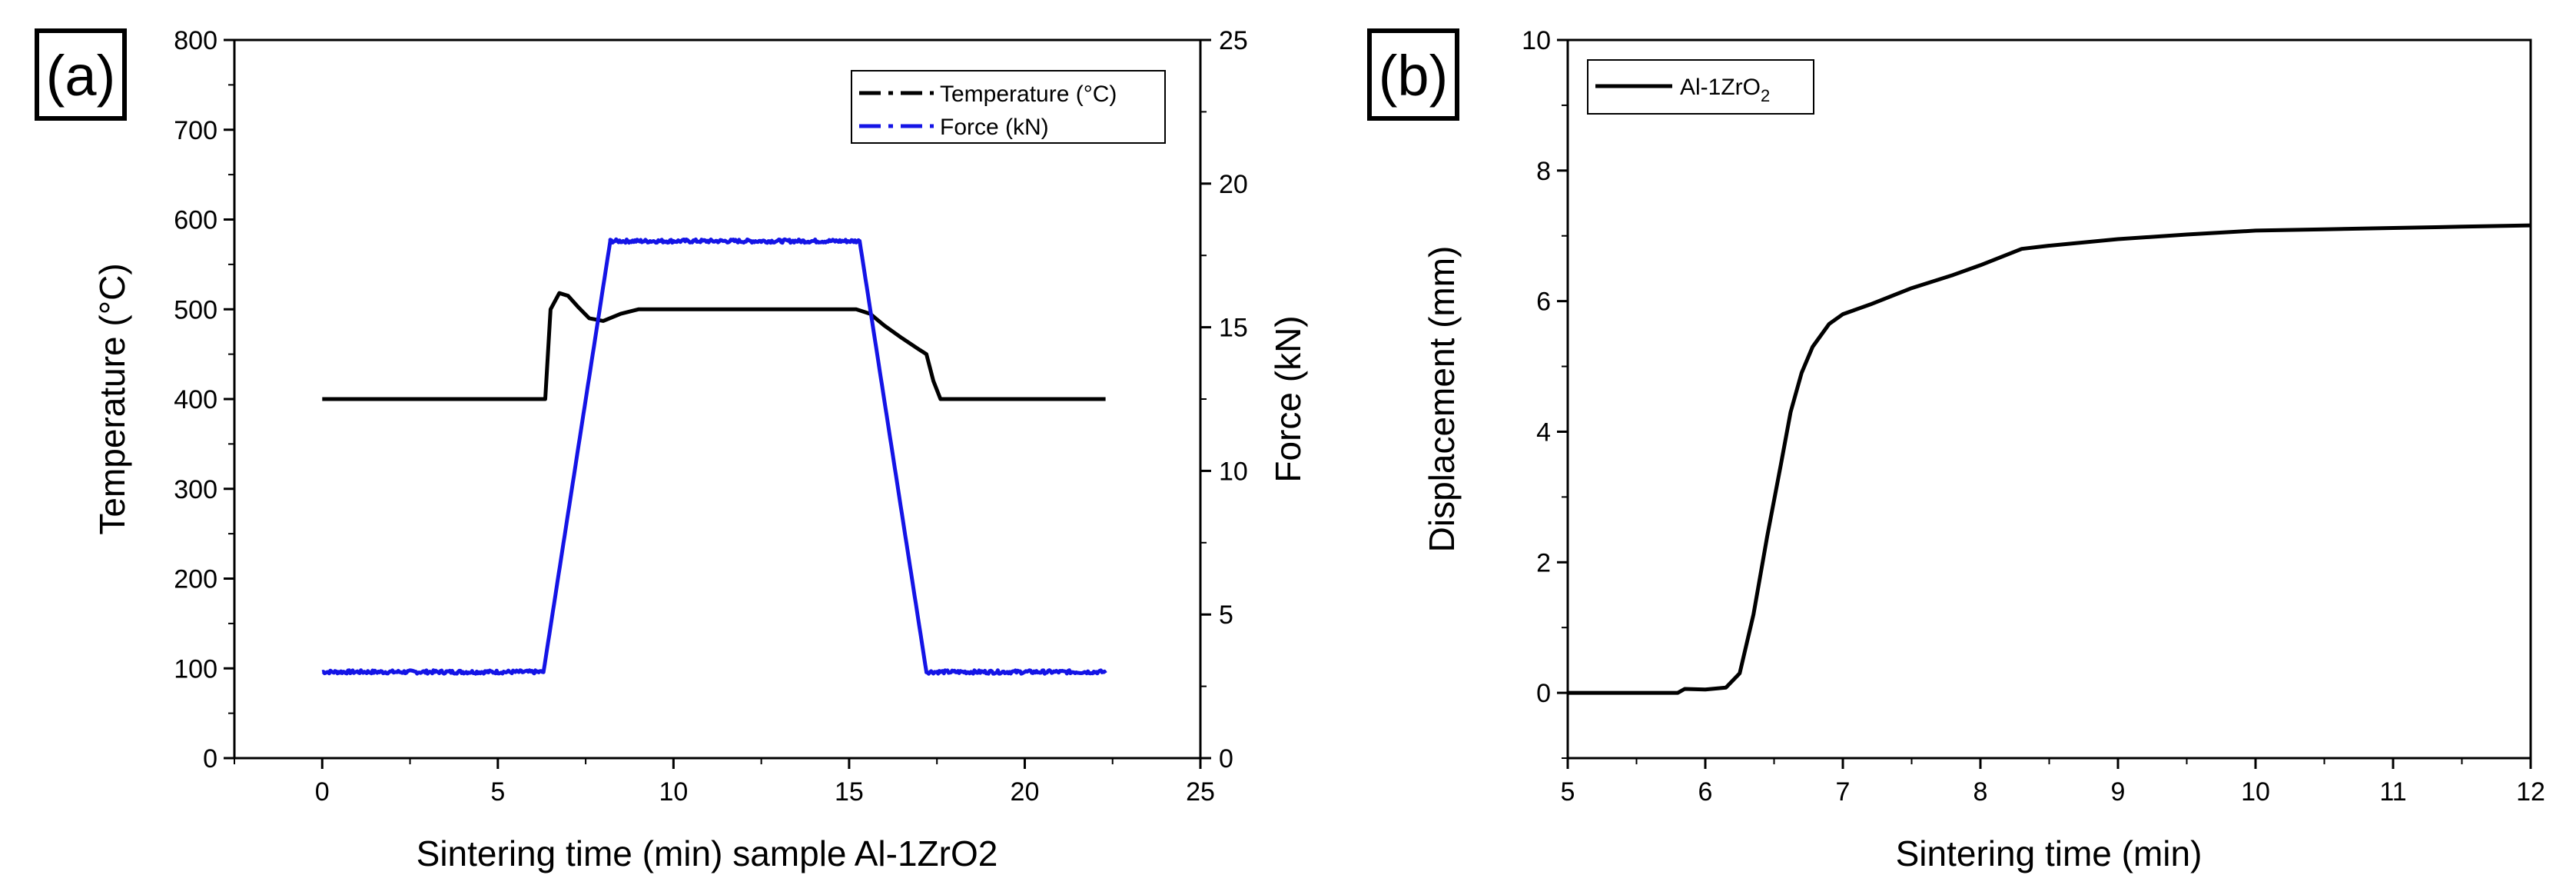 This screenshot has width=2576, height=895. Describe the element at coordinates (1200, 792) in the screenshot. I see `x-tick-label: 25` at that location.